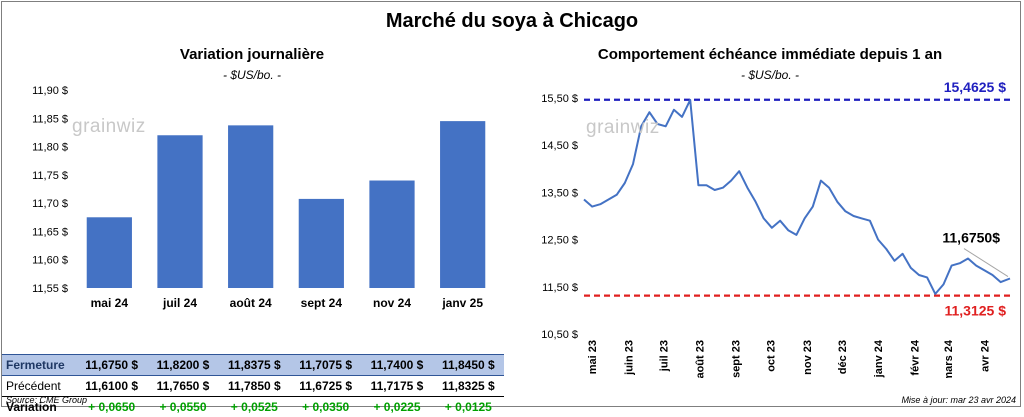 Image resolution: width=1024 pixels, height=417 pixels. What do you see at coordinates (110, 303) in the screenshot?
I see `x-tick-label: mai 24` at bounding box center [110, 303].